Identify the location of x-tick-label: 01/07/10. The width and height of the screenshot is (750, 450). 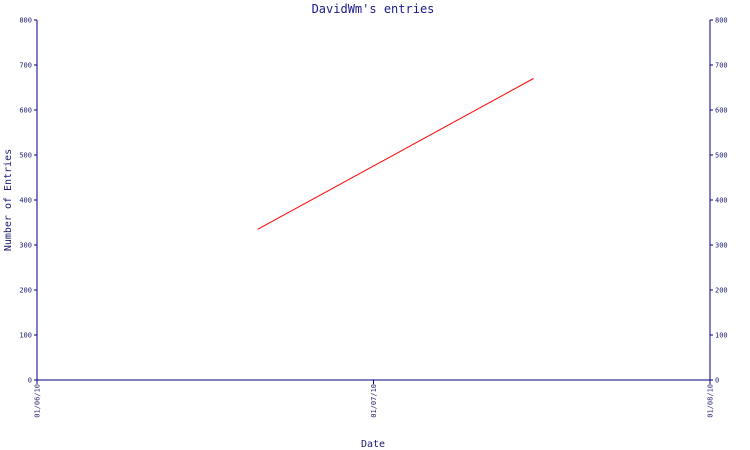
(374, 401).